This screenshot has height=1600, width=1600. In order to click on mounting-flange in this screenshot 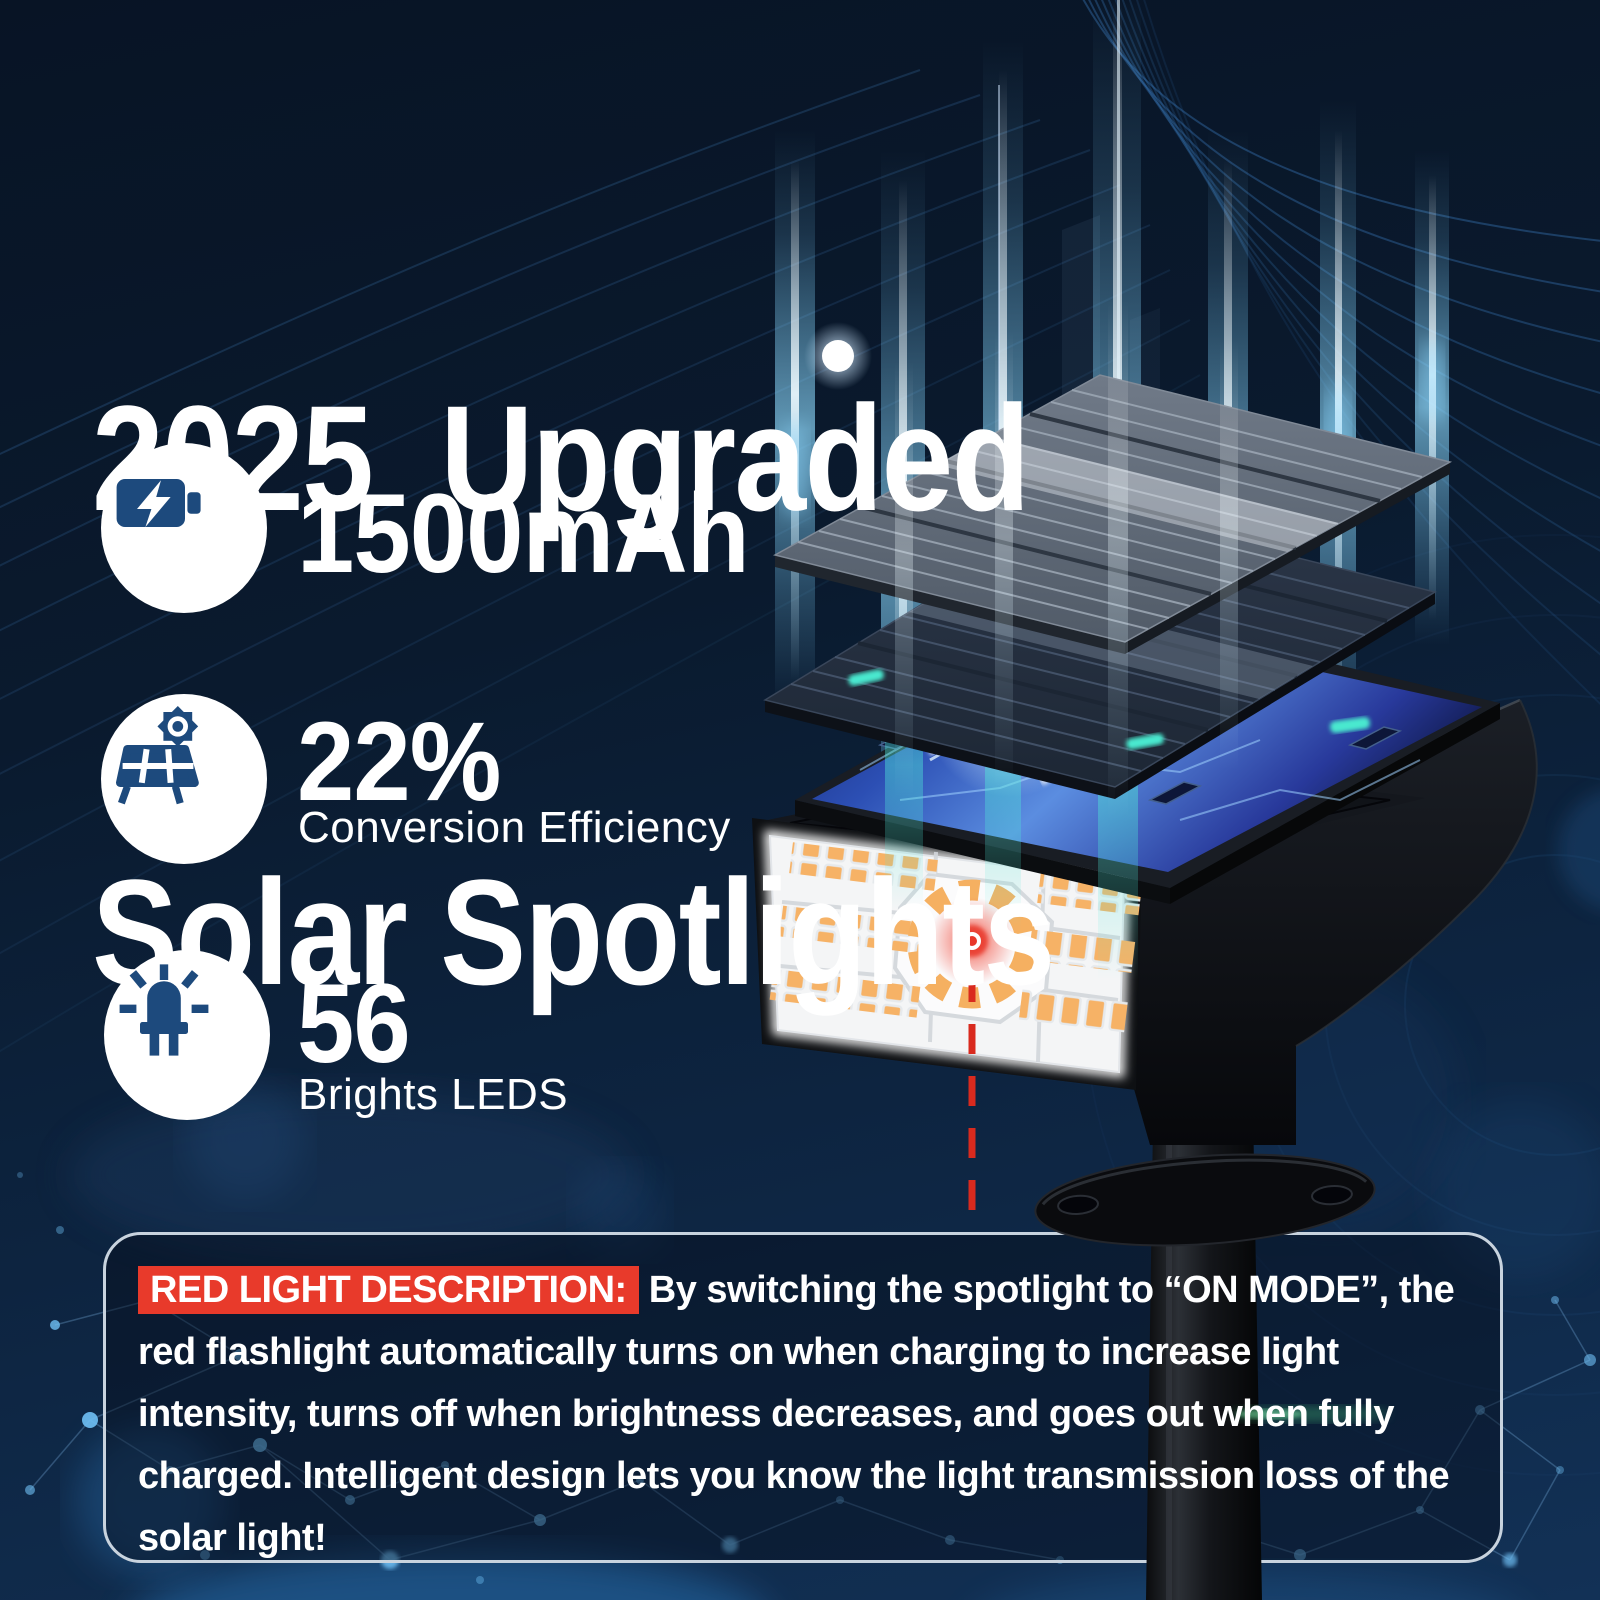, I will do `click(1205, 1200)`.